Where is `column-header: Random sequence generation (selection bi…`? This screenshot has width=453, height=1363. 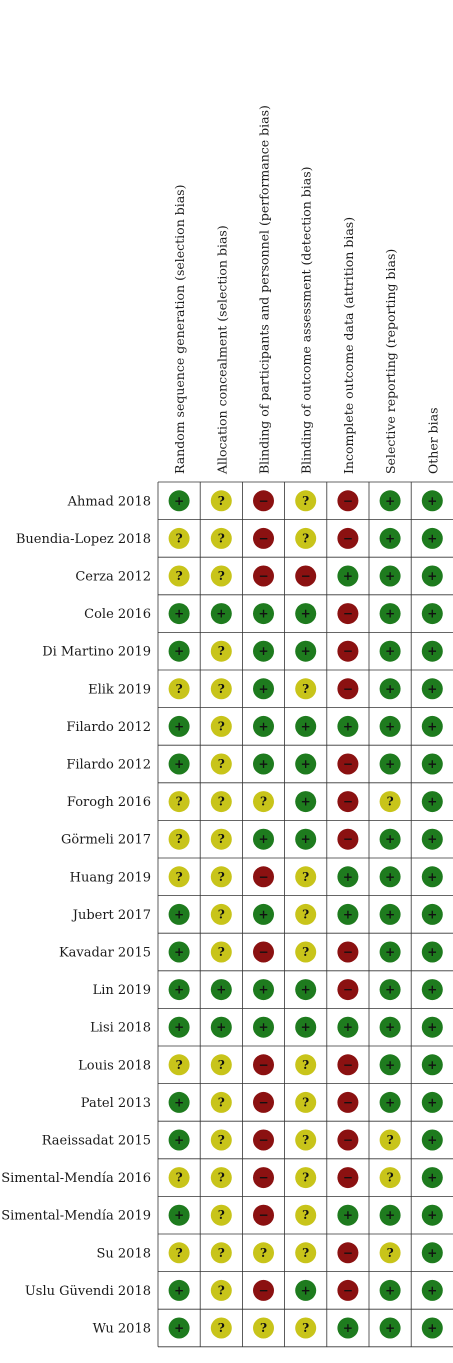
column-header: Random sequence generation (selection bi… is located at coordinates (179, 329).